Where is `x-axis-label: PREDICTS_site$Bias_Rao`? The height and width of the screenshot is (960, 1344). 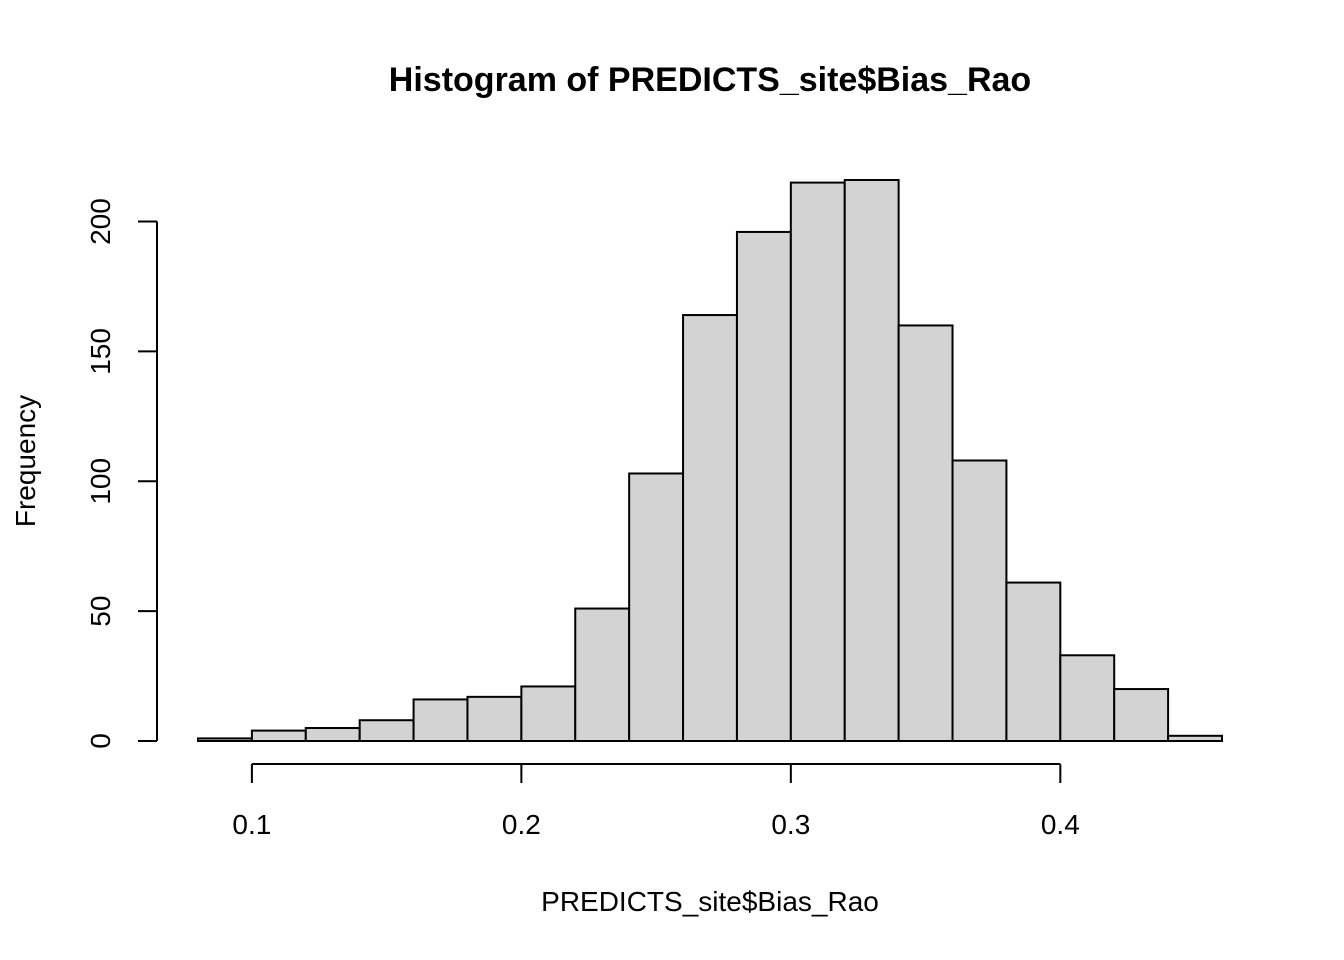 x-axis-label: PREDICTS_site$Bias_Rao is located at coordinates (710, 901).